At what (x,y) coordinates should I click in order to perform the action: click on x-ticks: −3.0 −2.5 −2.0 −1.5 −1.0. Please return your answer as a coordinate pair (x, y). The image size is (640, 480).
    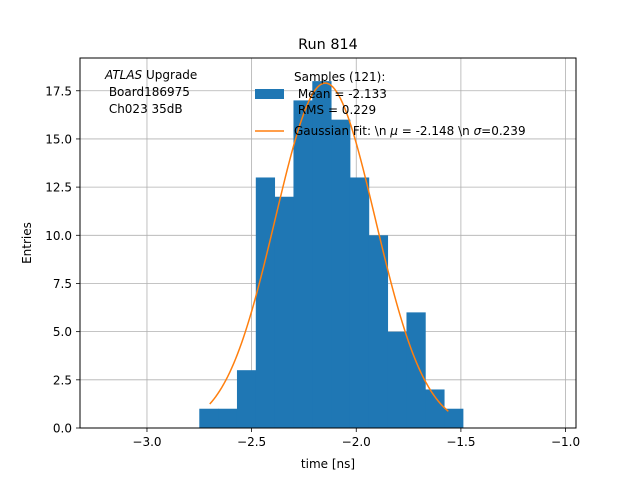
    Looking at the image, I should click on (356, 438).